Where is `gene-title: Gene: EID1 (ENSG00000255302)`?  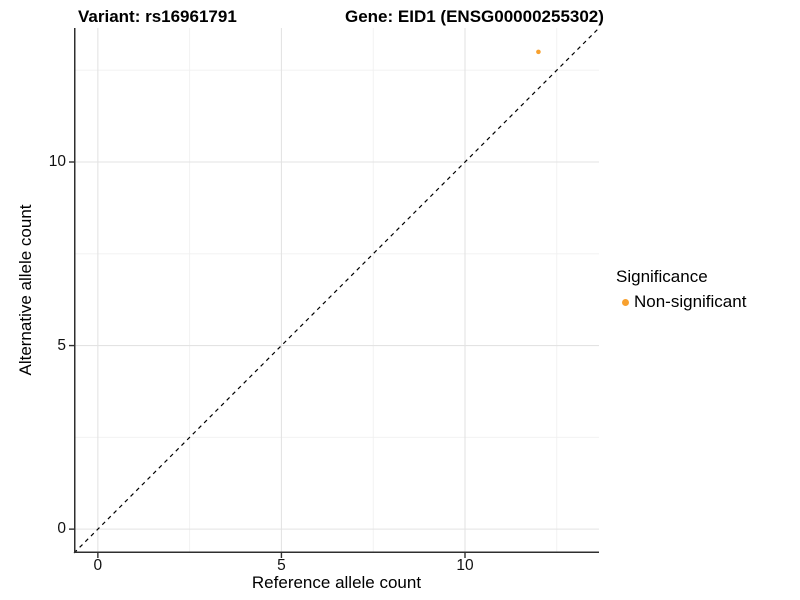
gene-title: Gene: EID1 (ENSG00000255302) is located at coordinates (474, 16).